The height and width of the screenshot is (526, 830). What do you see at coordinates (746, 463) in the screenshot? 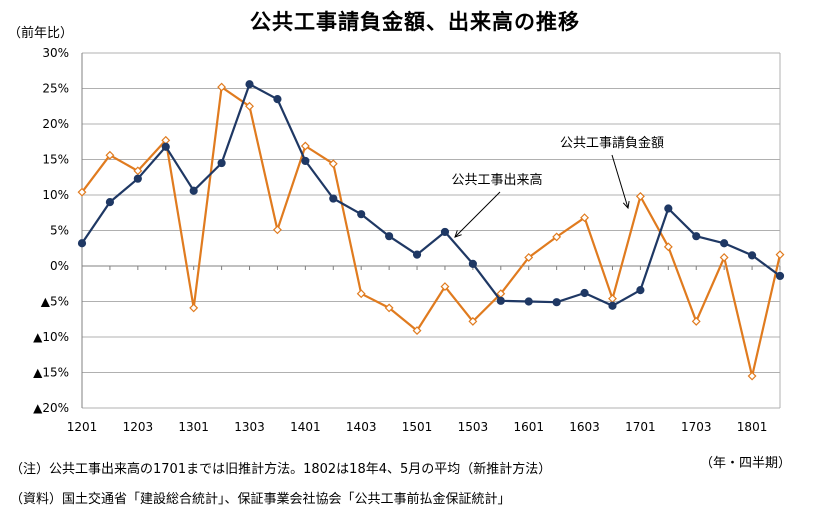
I see `x-axis-unit-label: （年・四半期）` at bounding box center [746, 463].